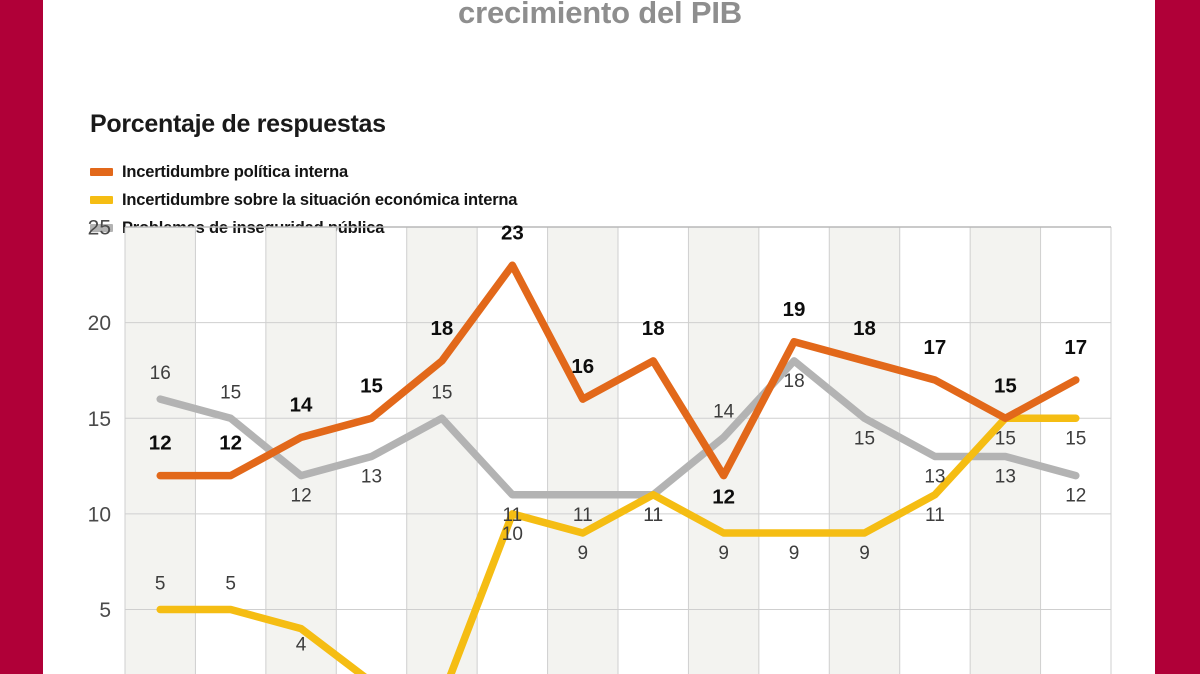 This screenshot has height=674, width=1200. Describe the element at coordinates (235, 171) in the screenshot. I see `legend-label-politica: Incertidumbre política interna` at that location.